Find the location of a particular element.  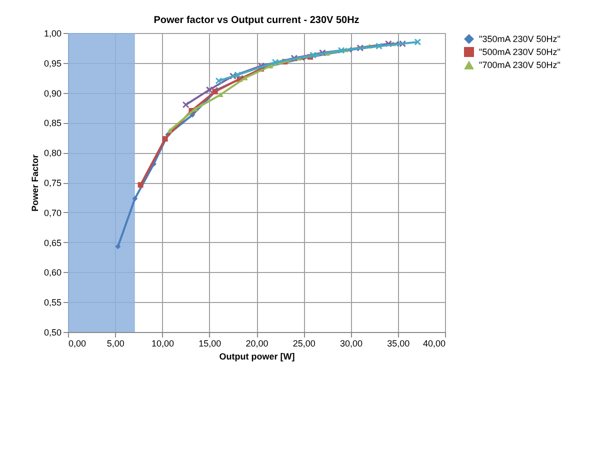

x-tick-label: 35,00 is located at coordinates (398, 343).